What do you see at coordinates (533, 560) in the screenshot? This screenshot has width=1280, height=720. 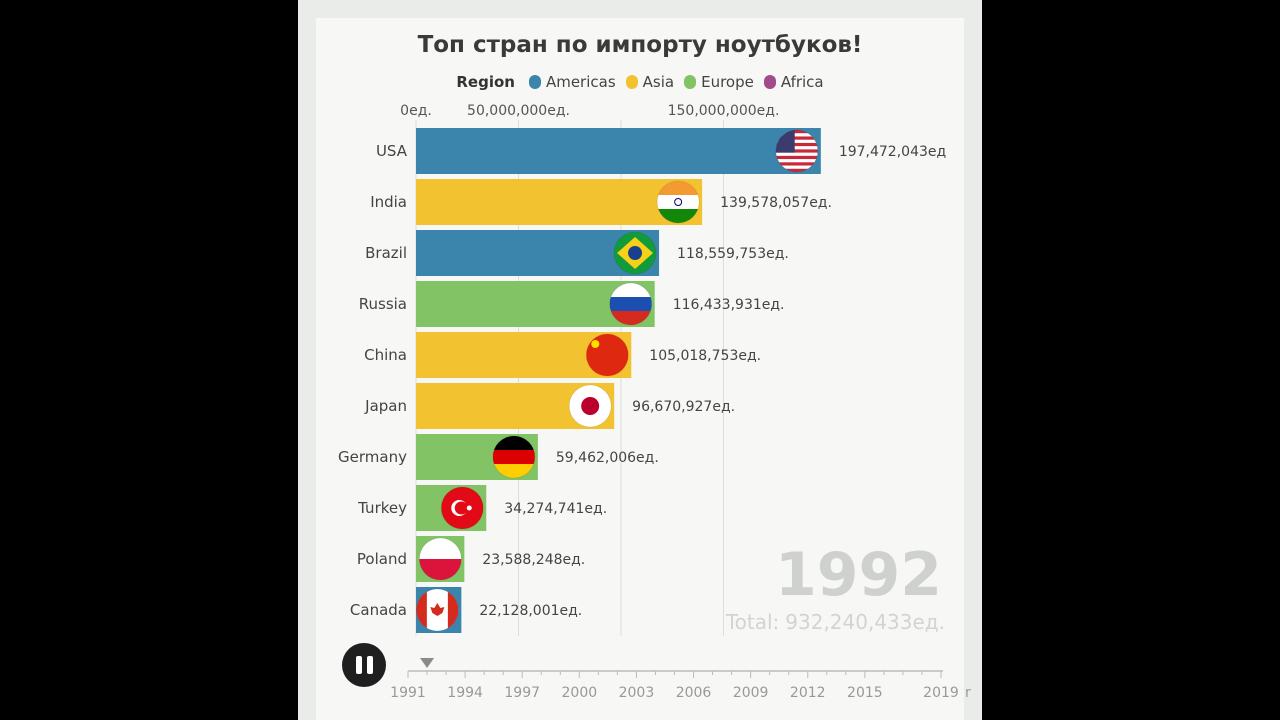 I see `value-label: 23,588,248ед.` at bounding box center [533, 560].